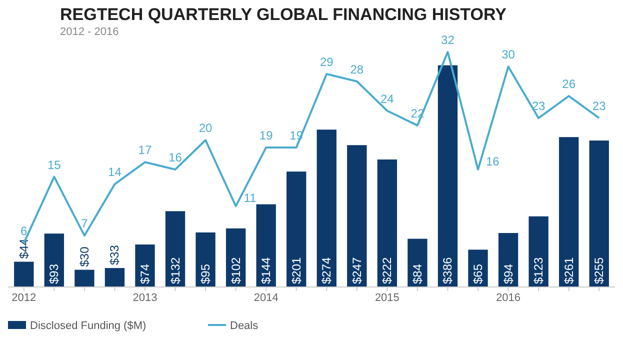  I want to click on data-label: 11, so click(250, 198).